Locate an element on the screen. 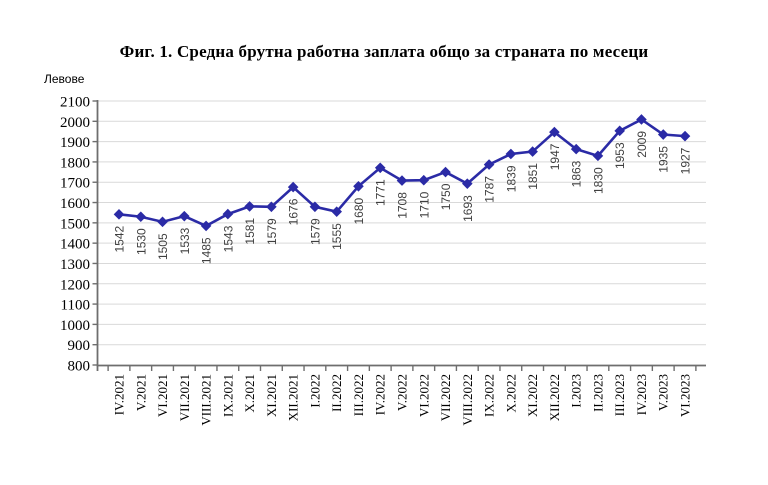  data-label: 1530 is located at coordinates (141, 241).